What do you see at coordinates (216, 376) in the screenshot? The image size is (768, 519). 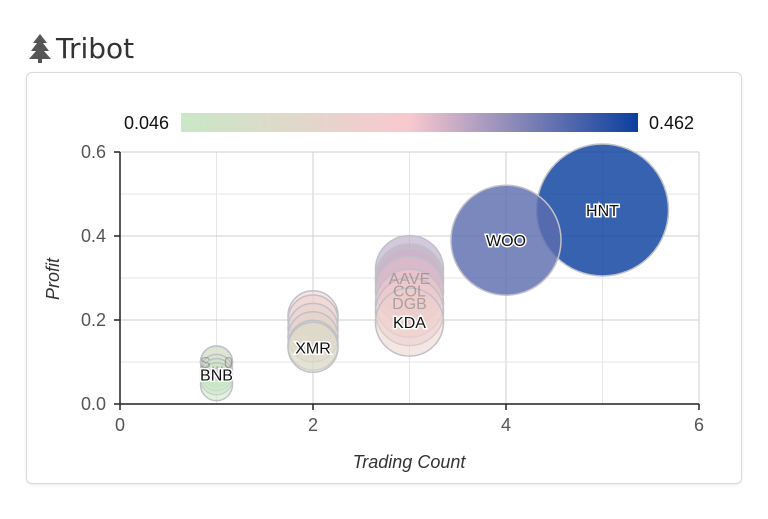 I see `bubble-label: BNB` at bounding box center [216, 376].